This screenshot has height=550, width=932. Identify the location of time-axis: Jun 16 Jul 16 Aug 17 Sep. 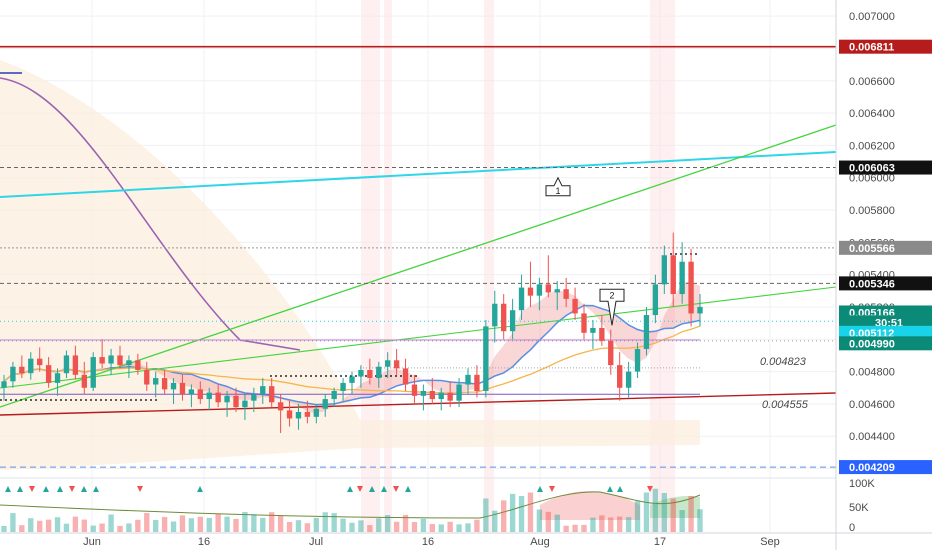
(466, 540).